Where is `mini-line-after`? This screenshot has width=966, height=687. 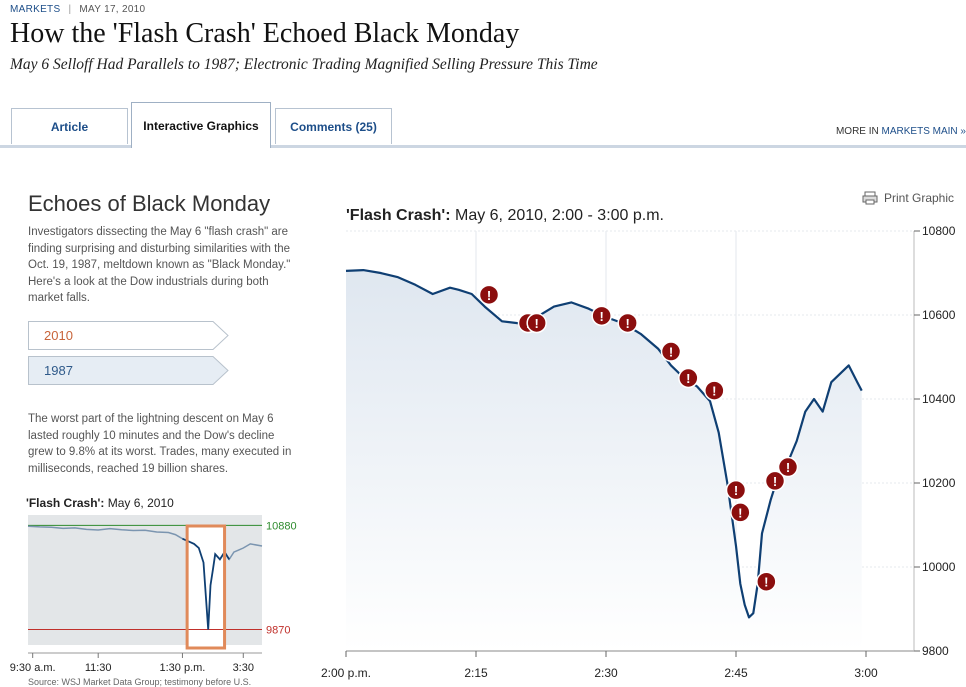 mini-line-after is located at coordinates (243, 552).